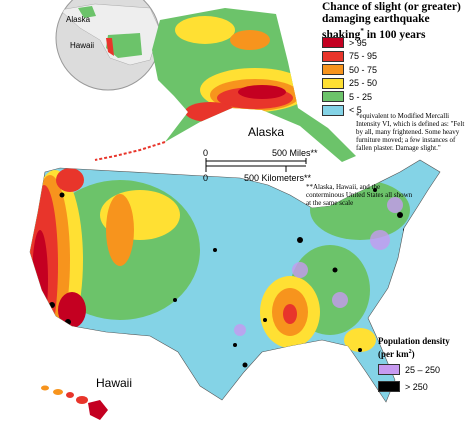  I want to click on scale-miles: 500 Miles**, so click(295, 153).